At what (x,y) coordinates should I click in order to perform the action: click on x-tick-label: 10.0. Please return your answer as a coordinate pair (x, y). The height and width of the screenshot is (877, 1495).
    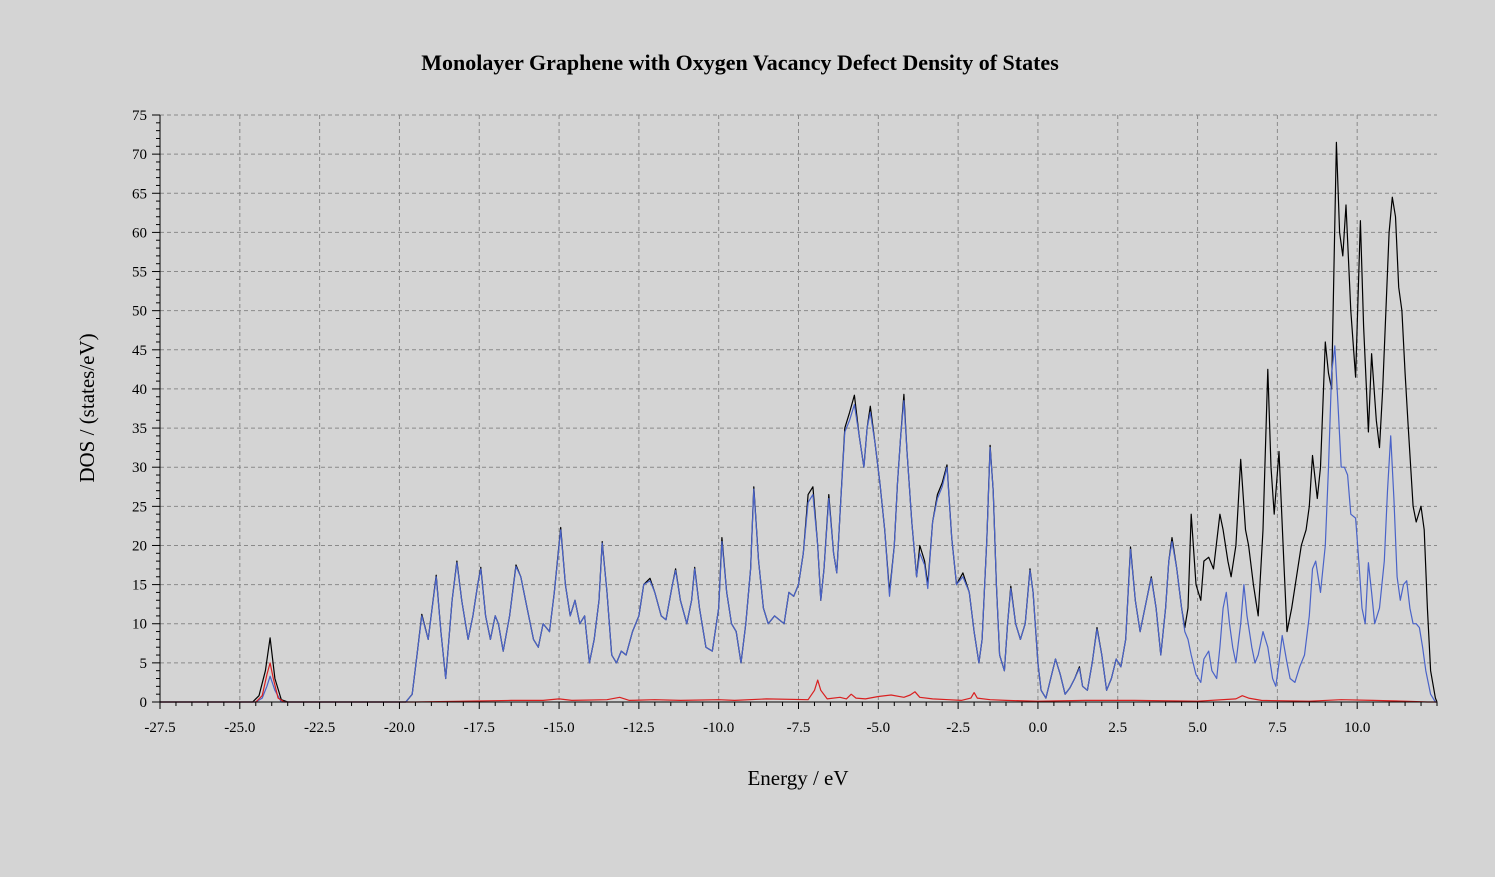
    Looking at the image, I should click on (1357, 728).